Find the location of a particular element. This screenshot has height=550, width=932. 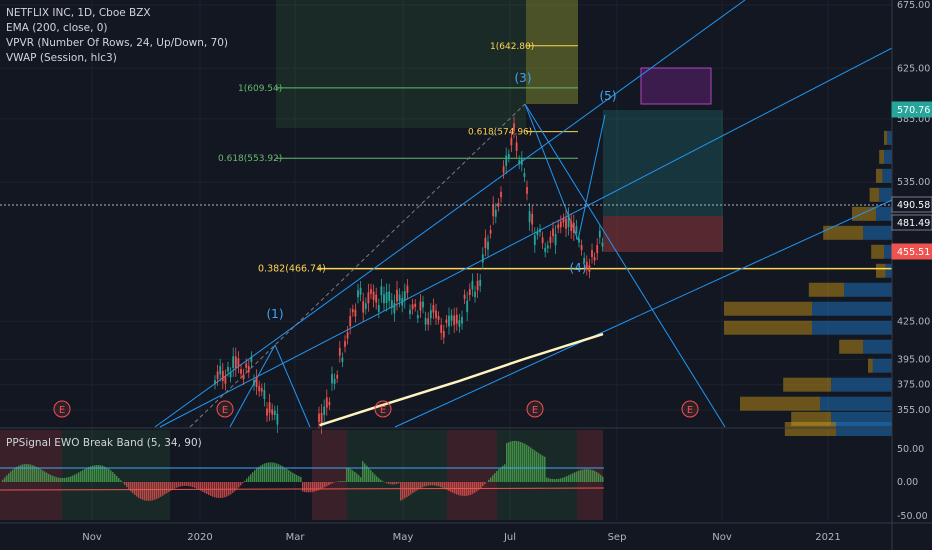

wave-label: (3) is located at coordinates (523, 78).